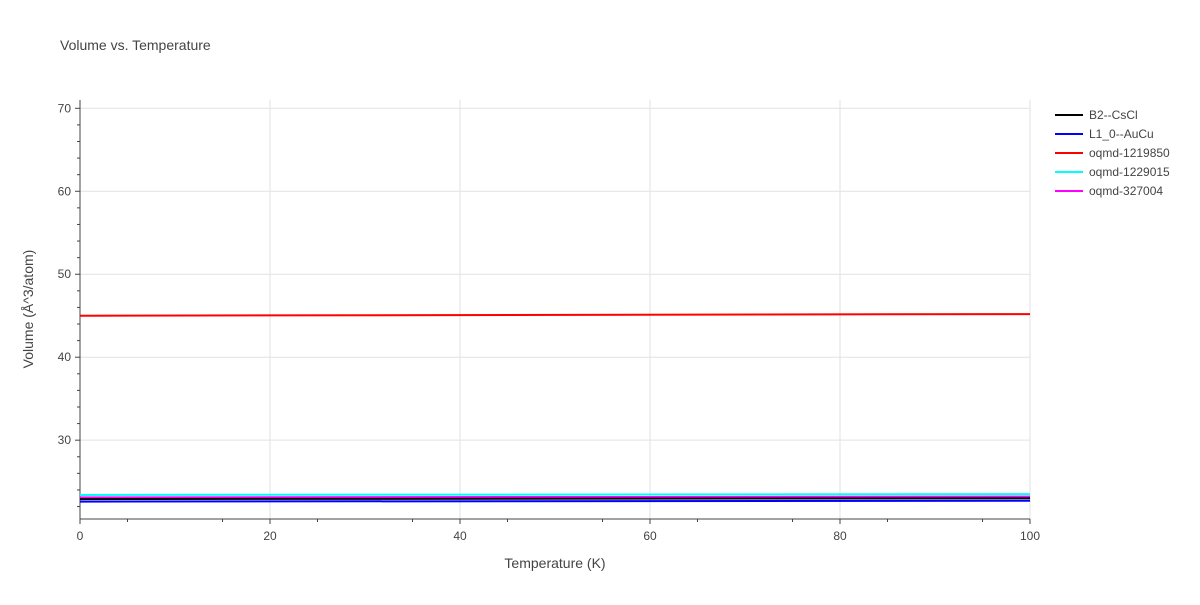  What do you see at coordinates (28, 309) in the screenshot?
I see `y-axis-label: Volume (Å^3/atom)` at bounding box center [28, 309].